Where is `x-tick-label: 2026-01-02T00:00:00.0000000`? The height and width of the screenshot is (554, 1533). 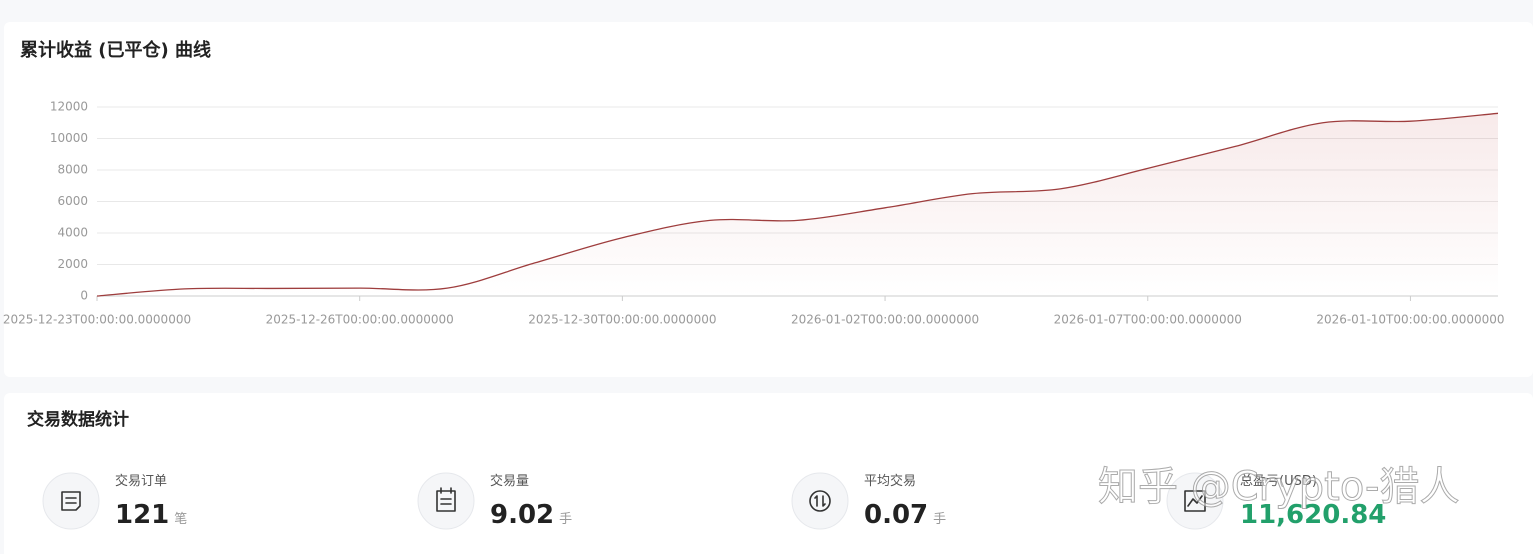 x-tick-label: 2026-01-02T00:00:00.0000000 is located at coordinates (885, 320).